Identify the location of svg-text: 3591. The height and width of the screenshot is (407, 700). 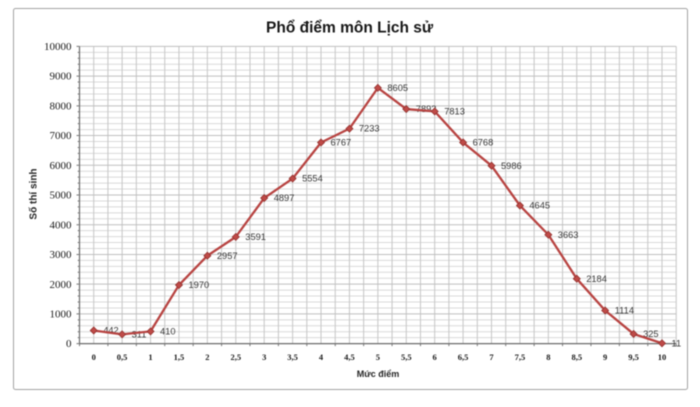
(255, 237).